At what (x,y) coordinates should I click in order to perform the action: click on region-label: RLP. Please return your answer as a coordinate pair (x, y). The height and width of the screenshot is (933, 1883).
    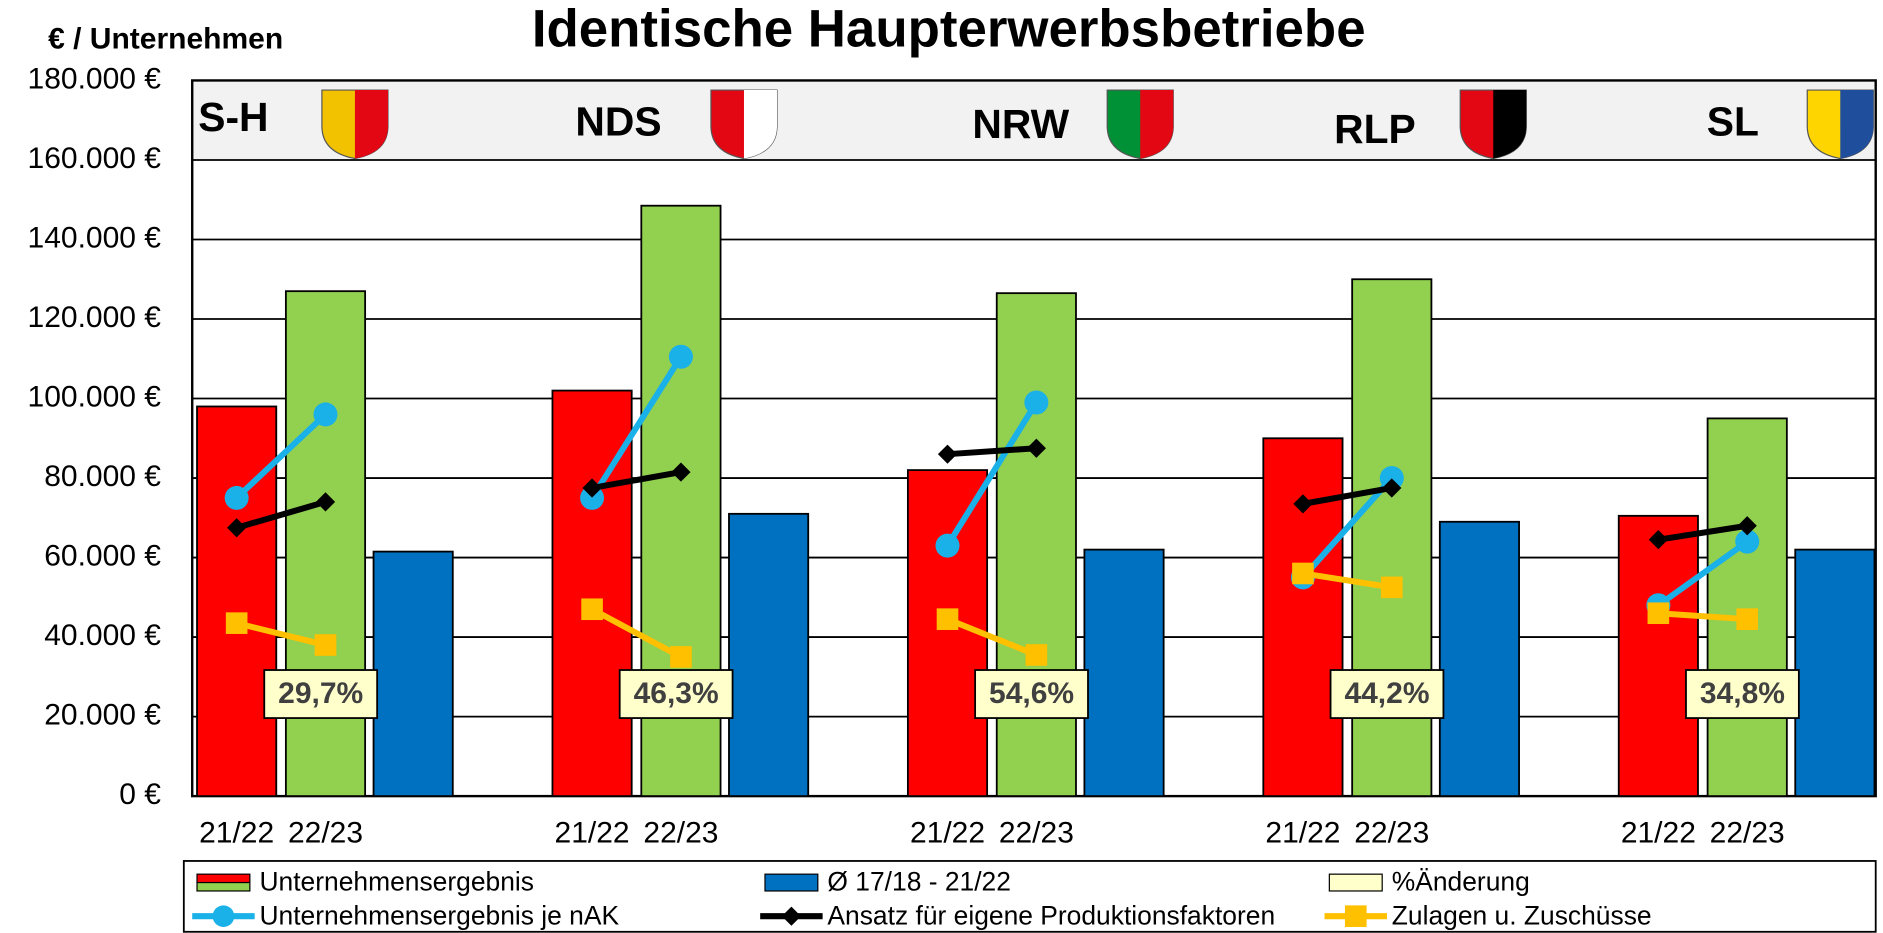
    Looking at the image, I should click on (1375, 129).